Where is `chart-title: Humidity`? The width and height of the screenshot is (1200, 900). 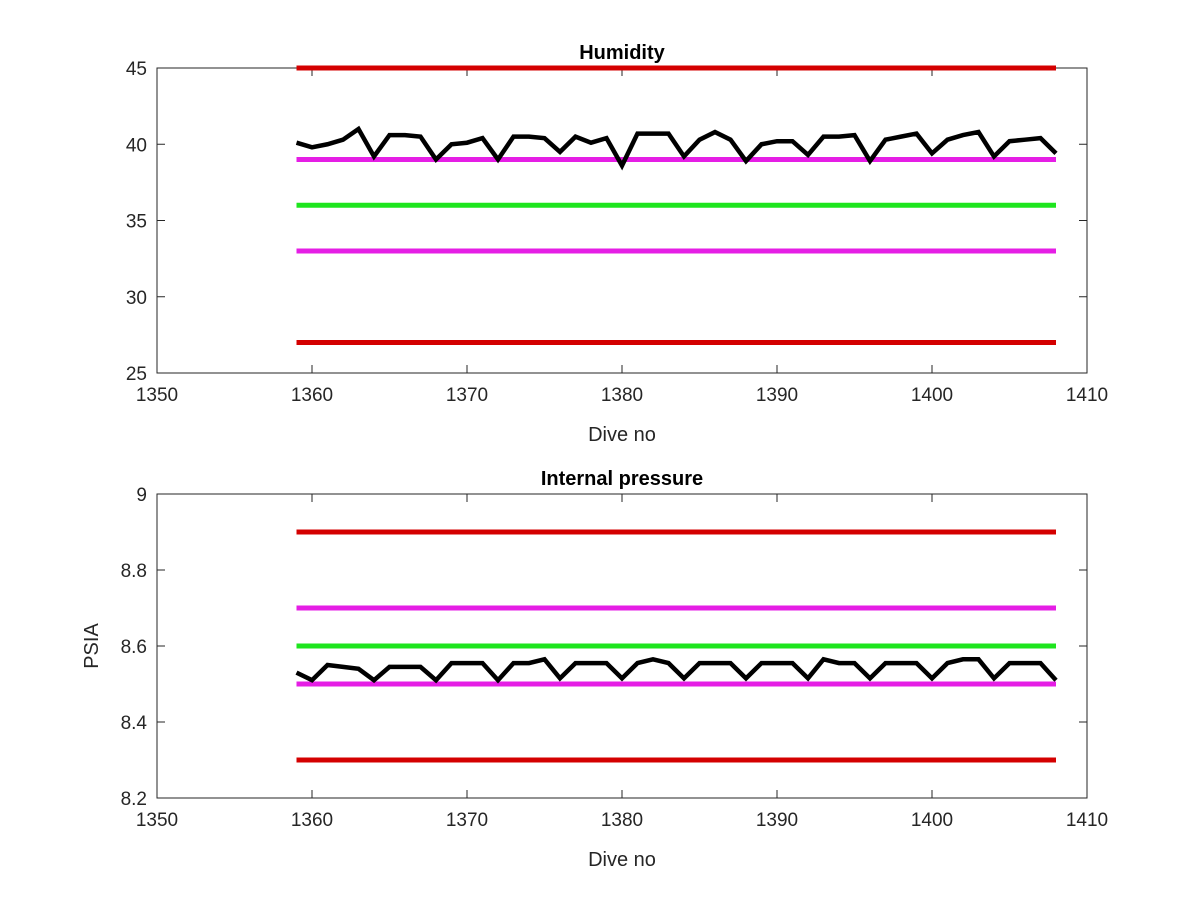 chart-title: Humidity is located at coordinates (622, 53).